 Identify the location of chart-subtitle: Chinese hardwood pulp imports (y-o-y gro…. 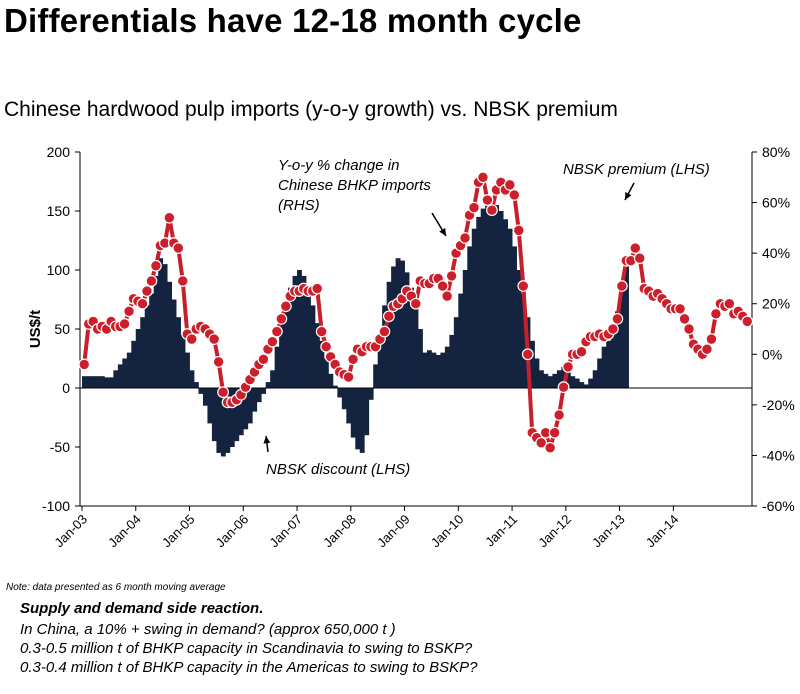
(311, 109).